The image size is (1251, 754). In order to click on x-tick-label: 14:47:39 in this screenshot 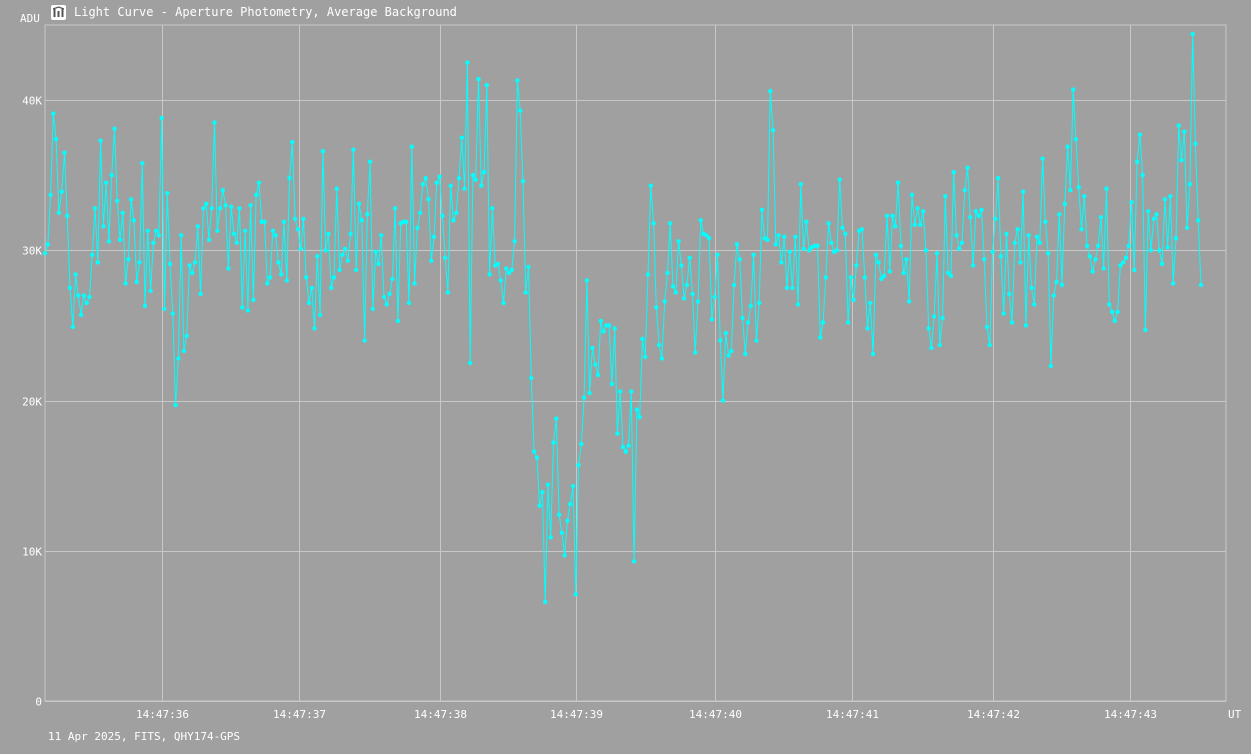, I will do `click(576, 714)`.